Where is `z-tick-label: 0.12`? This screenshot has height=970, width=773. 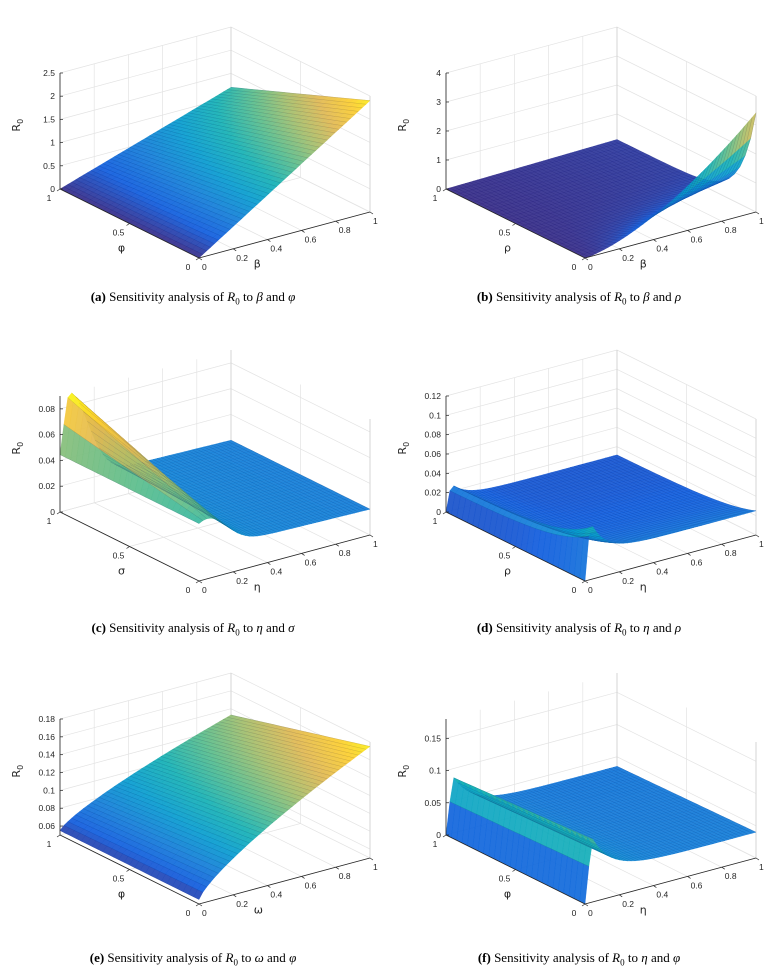 z-tick-label: 0.12 is located at coordinates (432, 396).